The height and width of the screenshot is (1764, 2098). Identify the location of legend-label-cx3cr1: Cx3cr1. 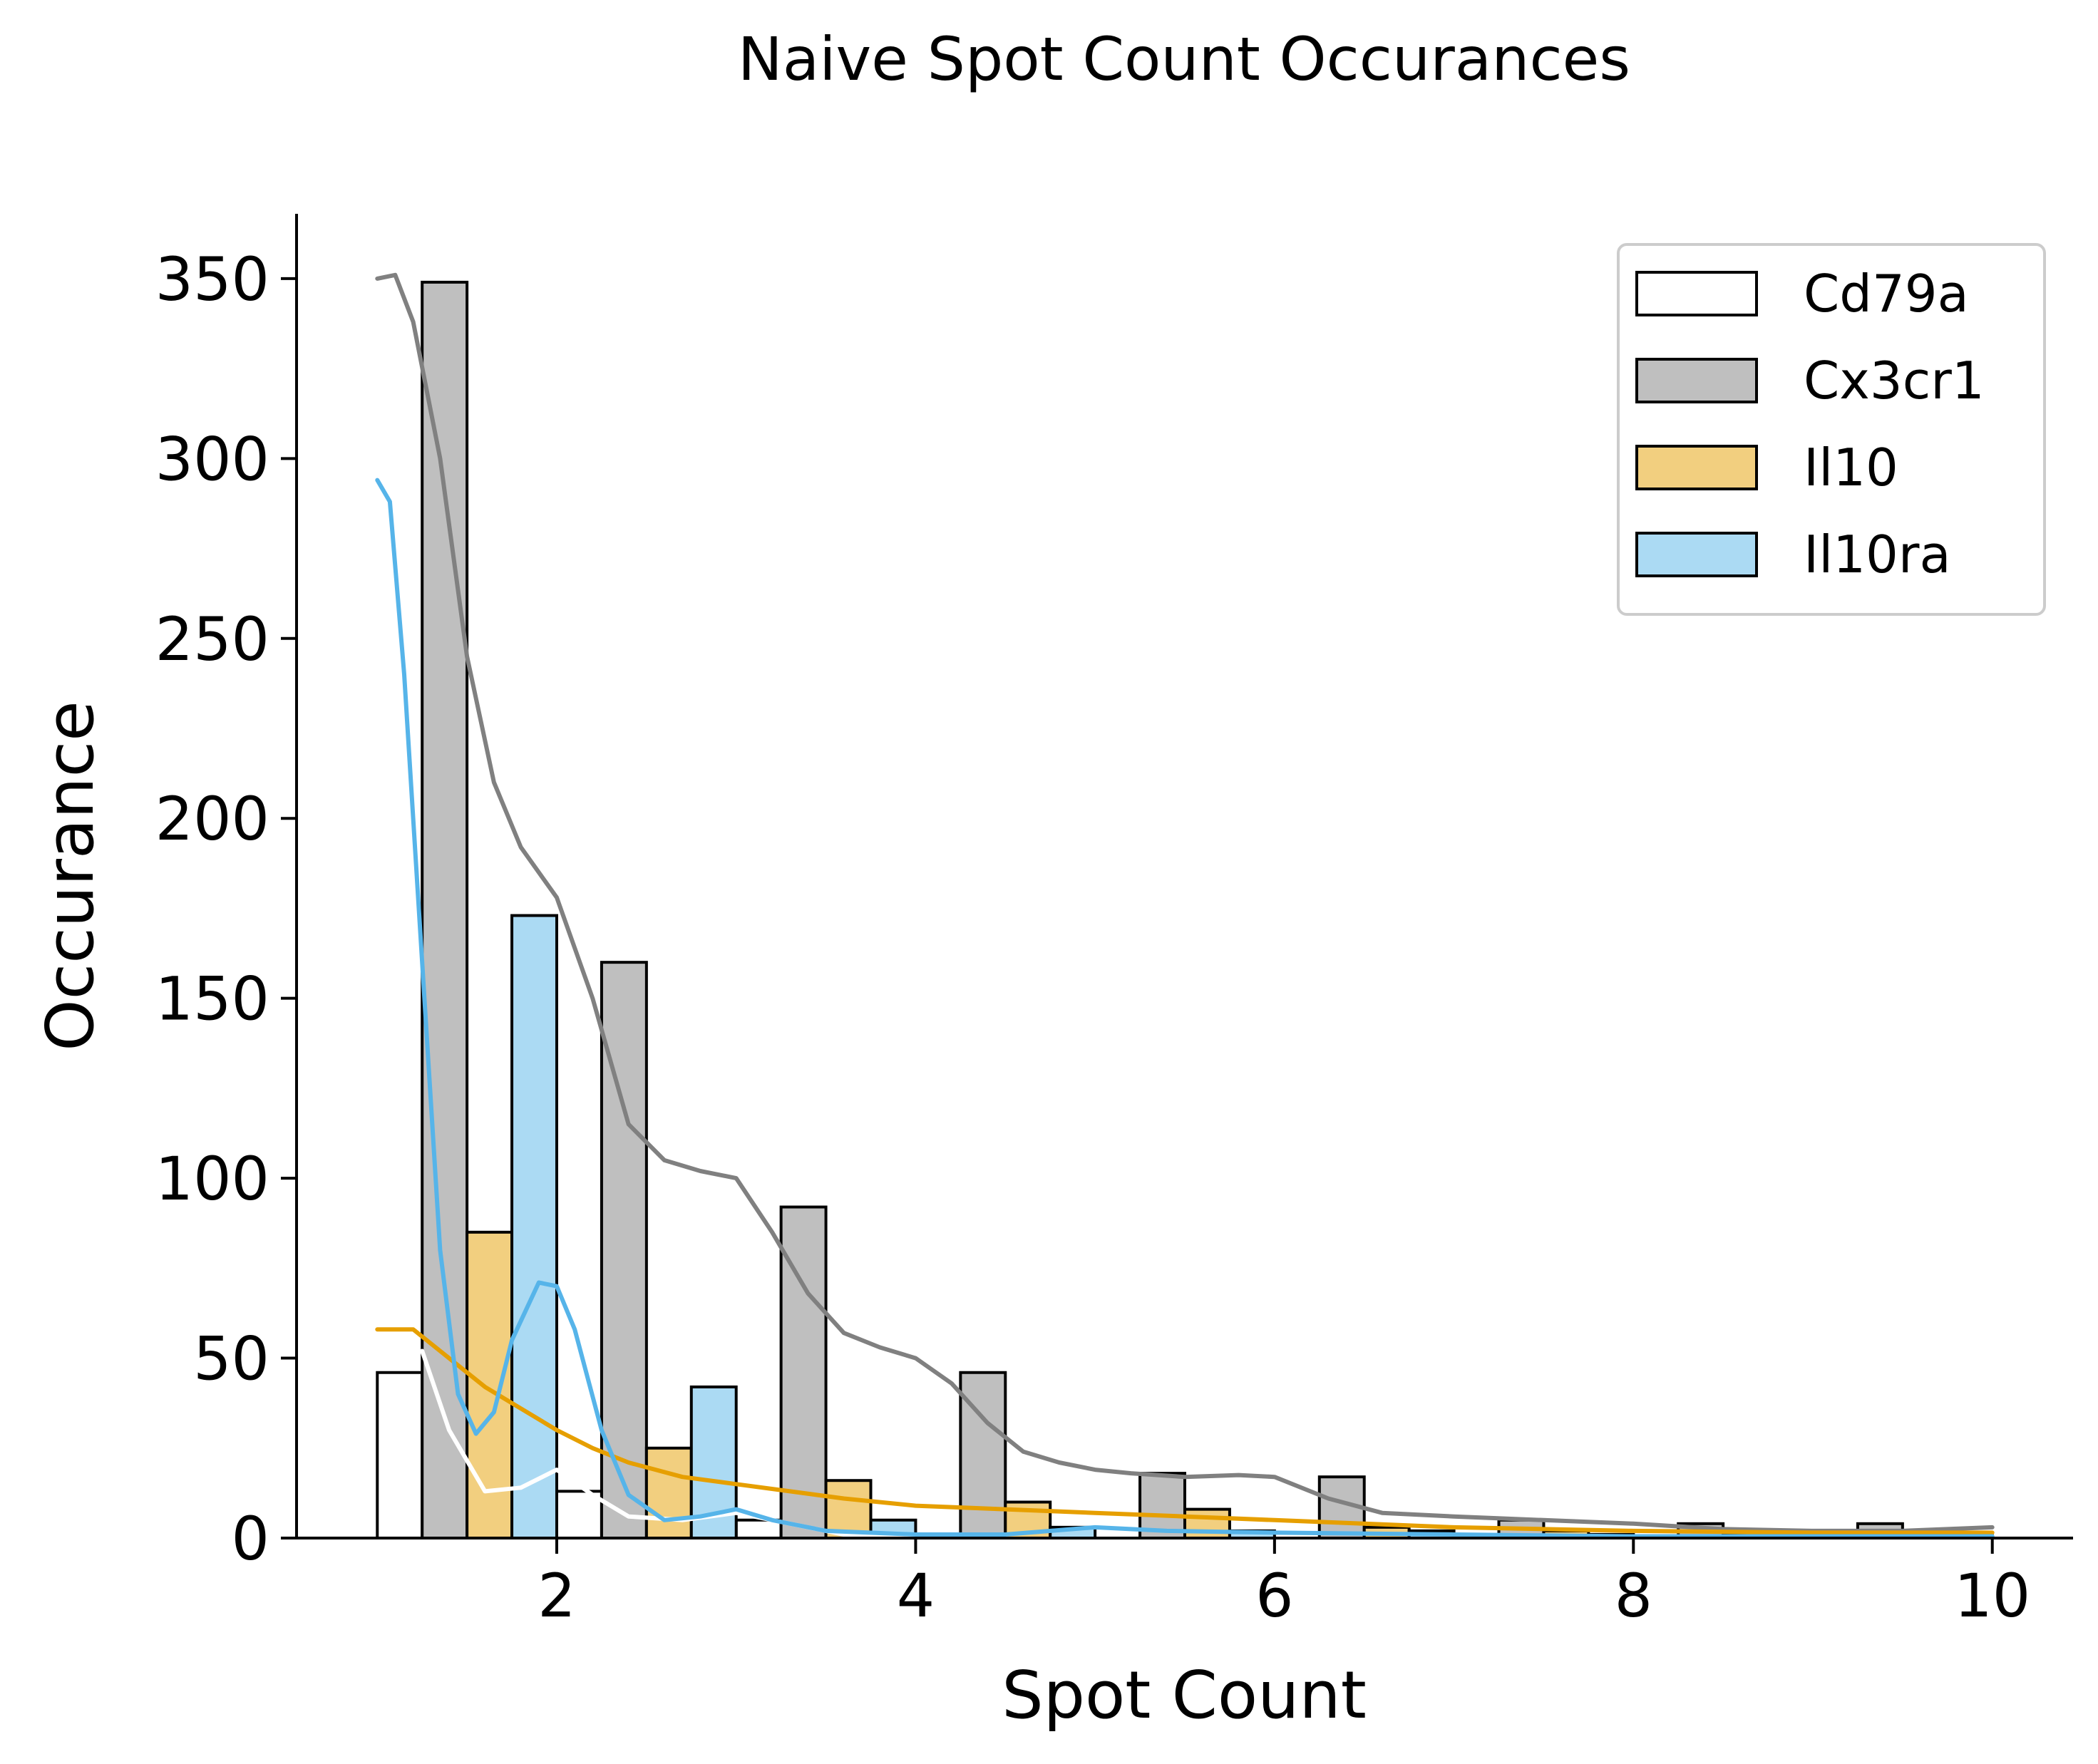
(1894, 381).